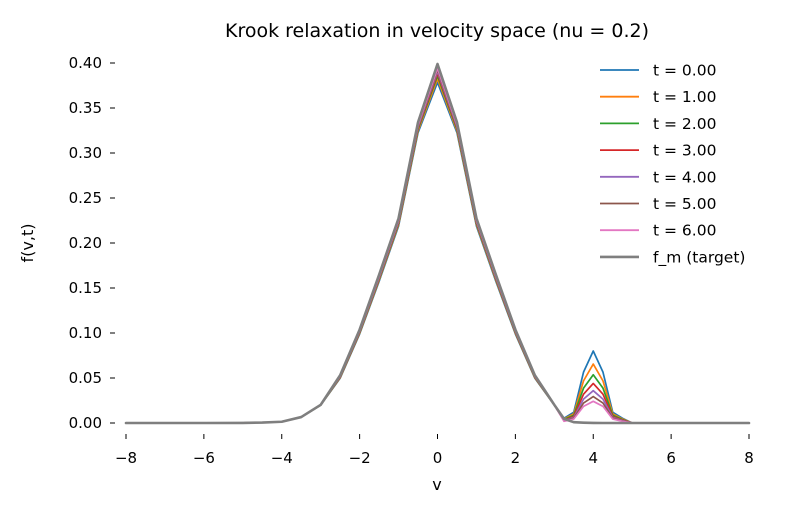  Describe the element at coordinates (749, 458) in the screenshot. I see `x-tick-label: 8` at that location.